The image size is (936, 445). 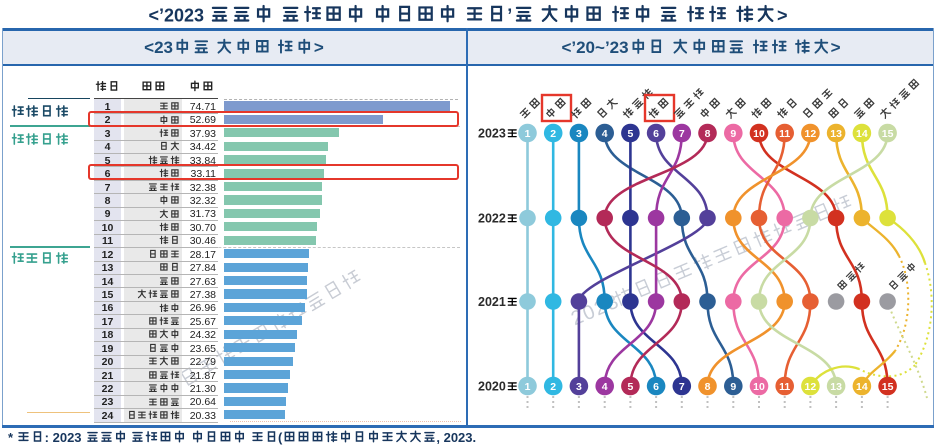 What do you see at coordinates (492, 386) in the screenshot?
I see `svg-text: 2020` at bounding box center [492, 386].